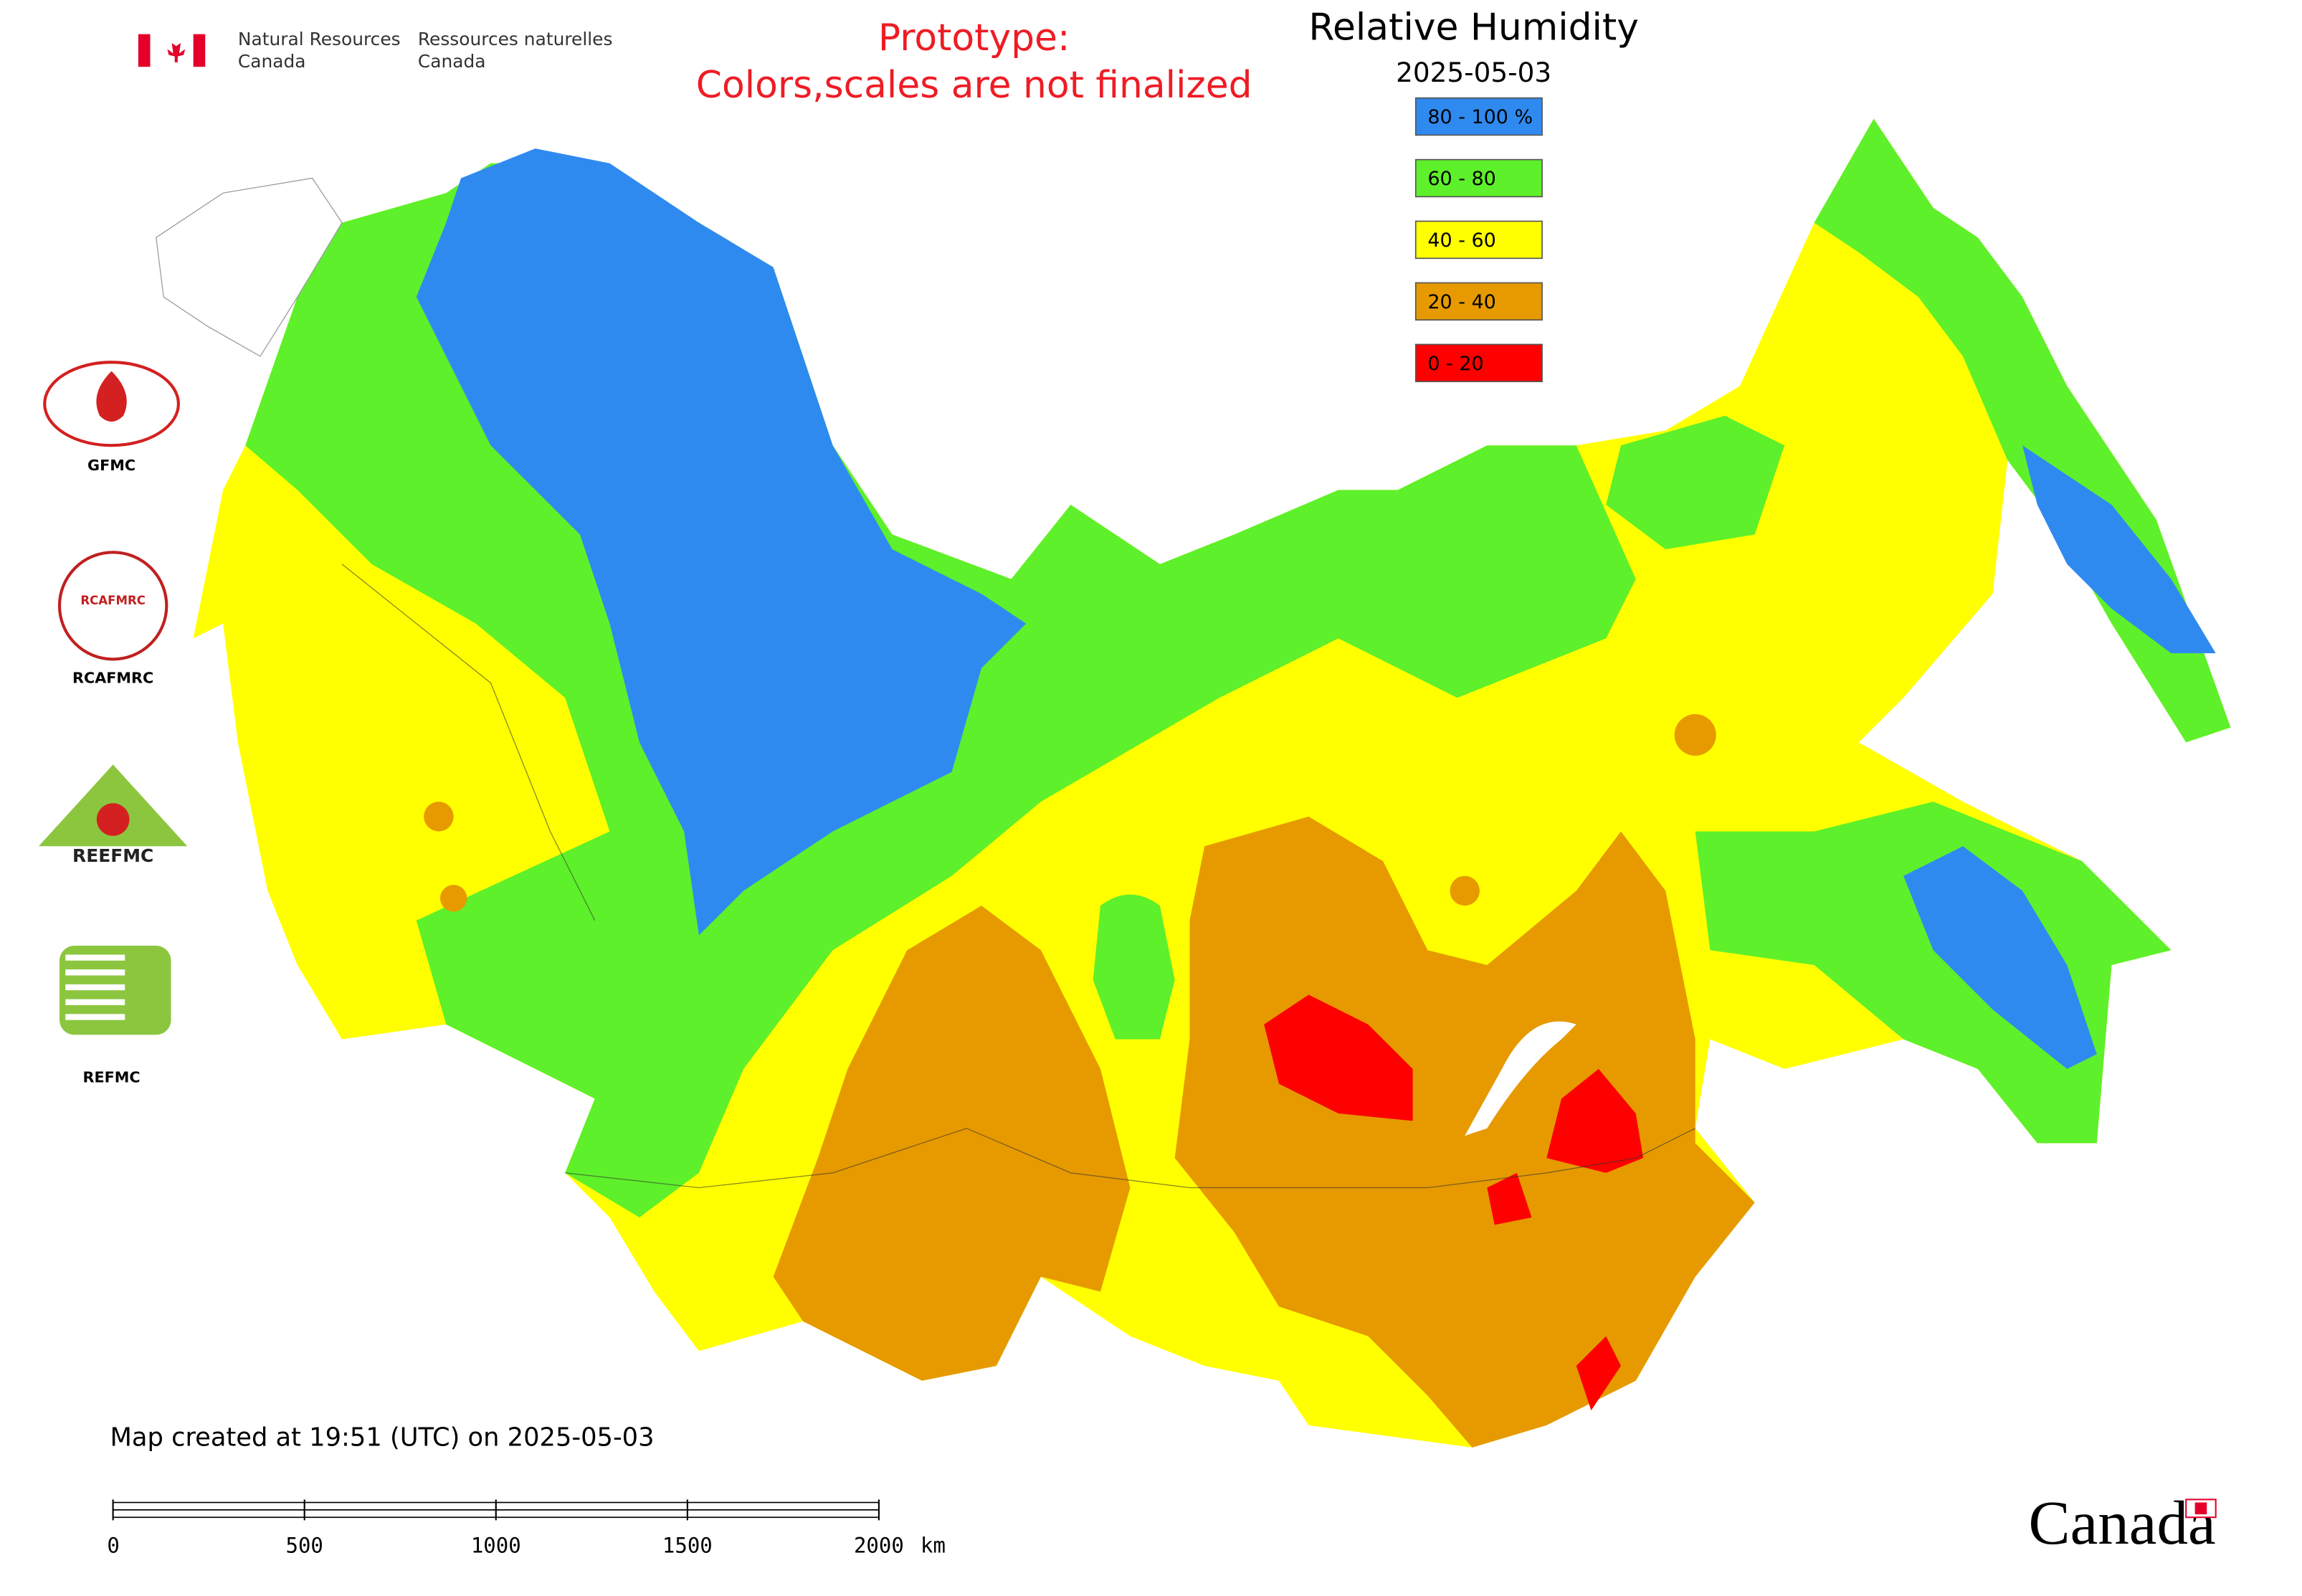 The image size is (2302, 1596). I want to click on legend: 80 - 100 % 60 - 80 40 - 60 20 - 40 0 - 20, so click(1478, 239).